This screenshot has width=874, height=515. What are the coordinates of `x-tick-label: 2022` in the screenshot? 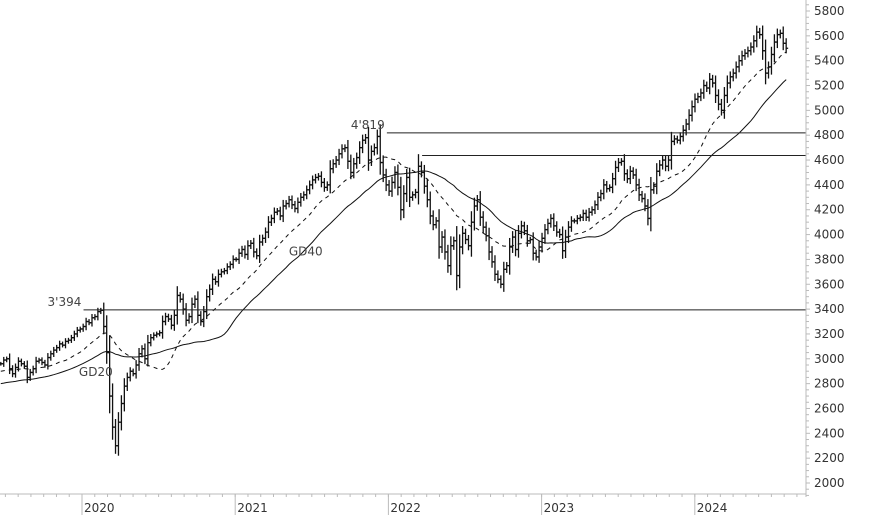 It's located at (405, 508).